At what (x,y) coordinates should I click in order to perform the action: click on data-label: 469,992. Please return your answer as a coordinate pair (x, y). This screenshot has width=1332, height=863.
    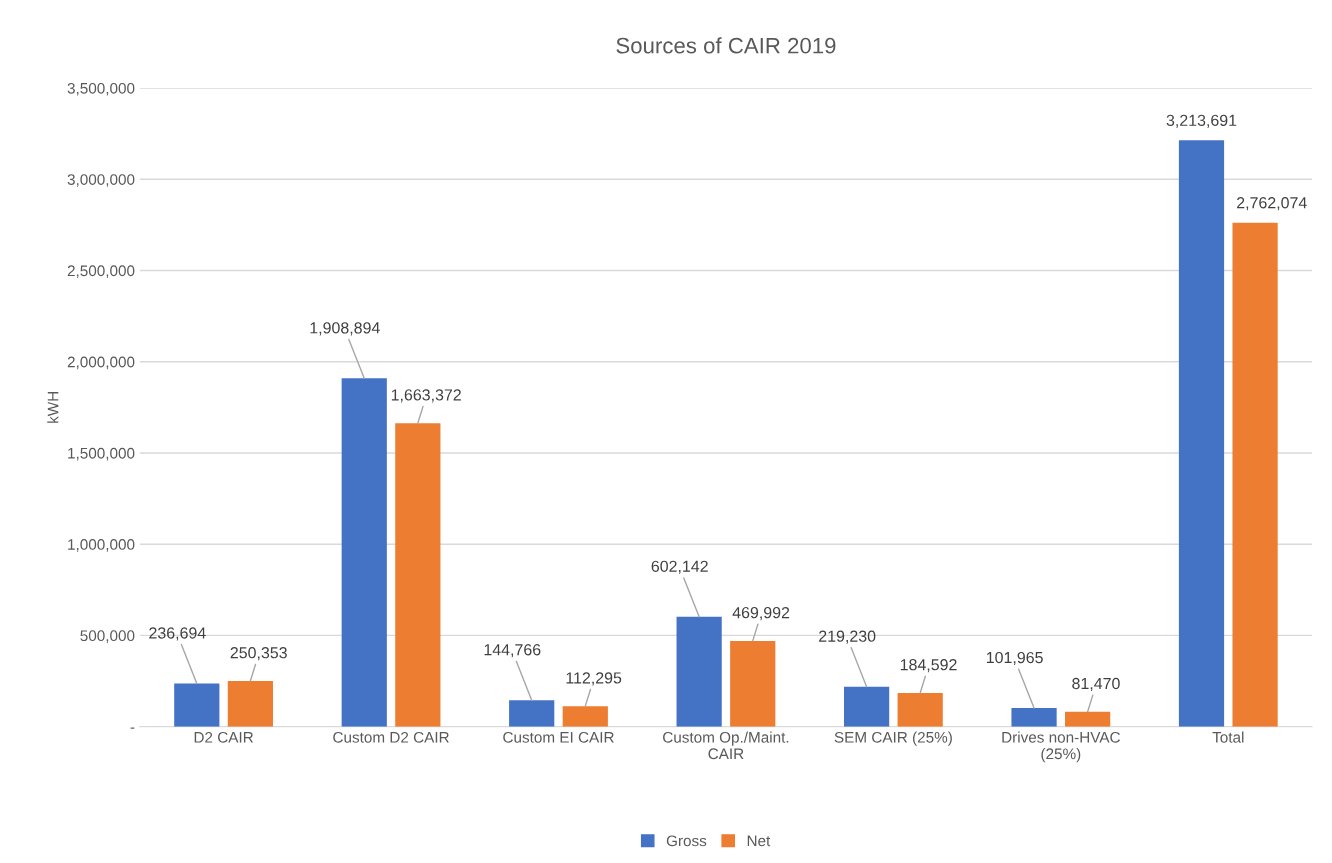
    Looking at the image, I should click on (761, 613).